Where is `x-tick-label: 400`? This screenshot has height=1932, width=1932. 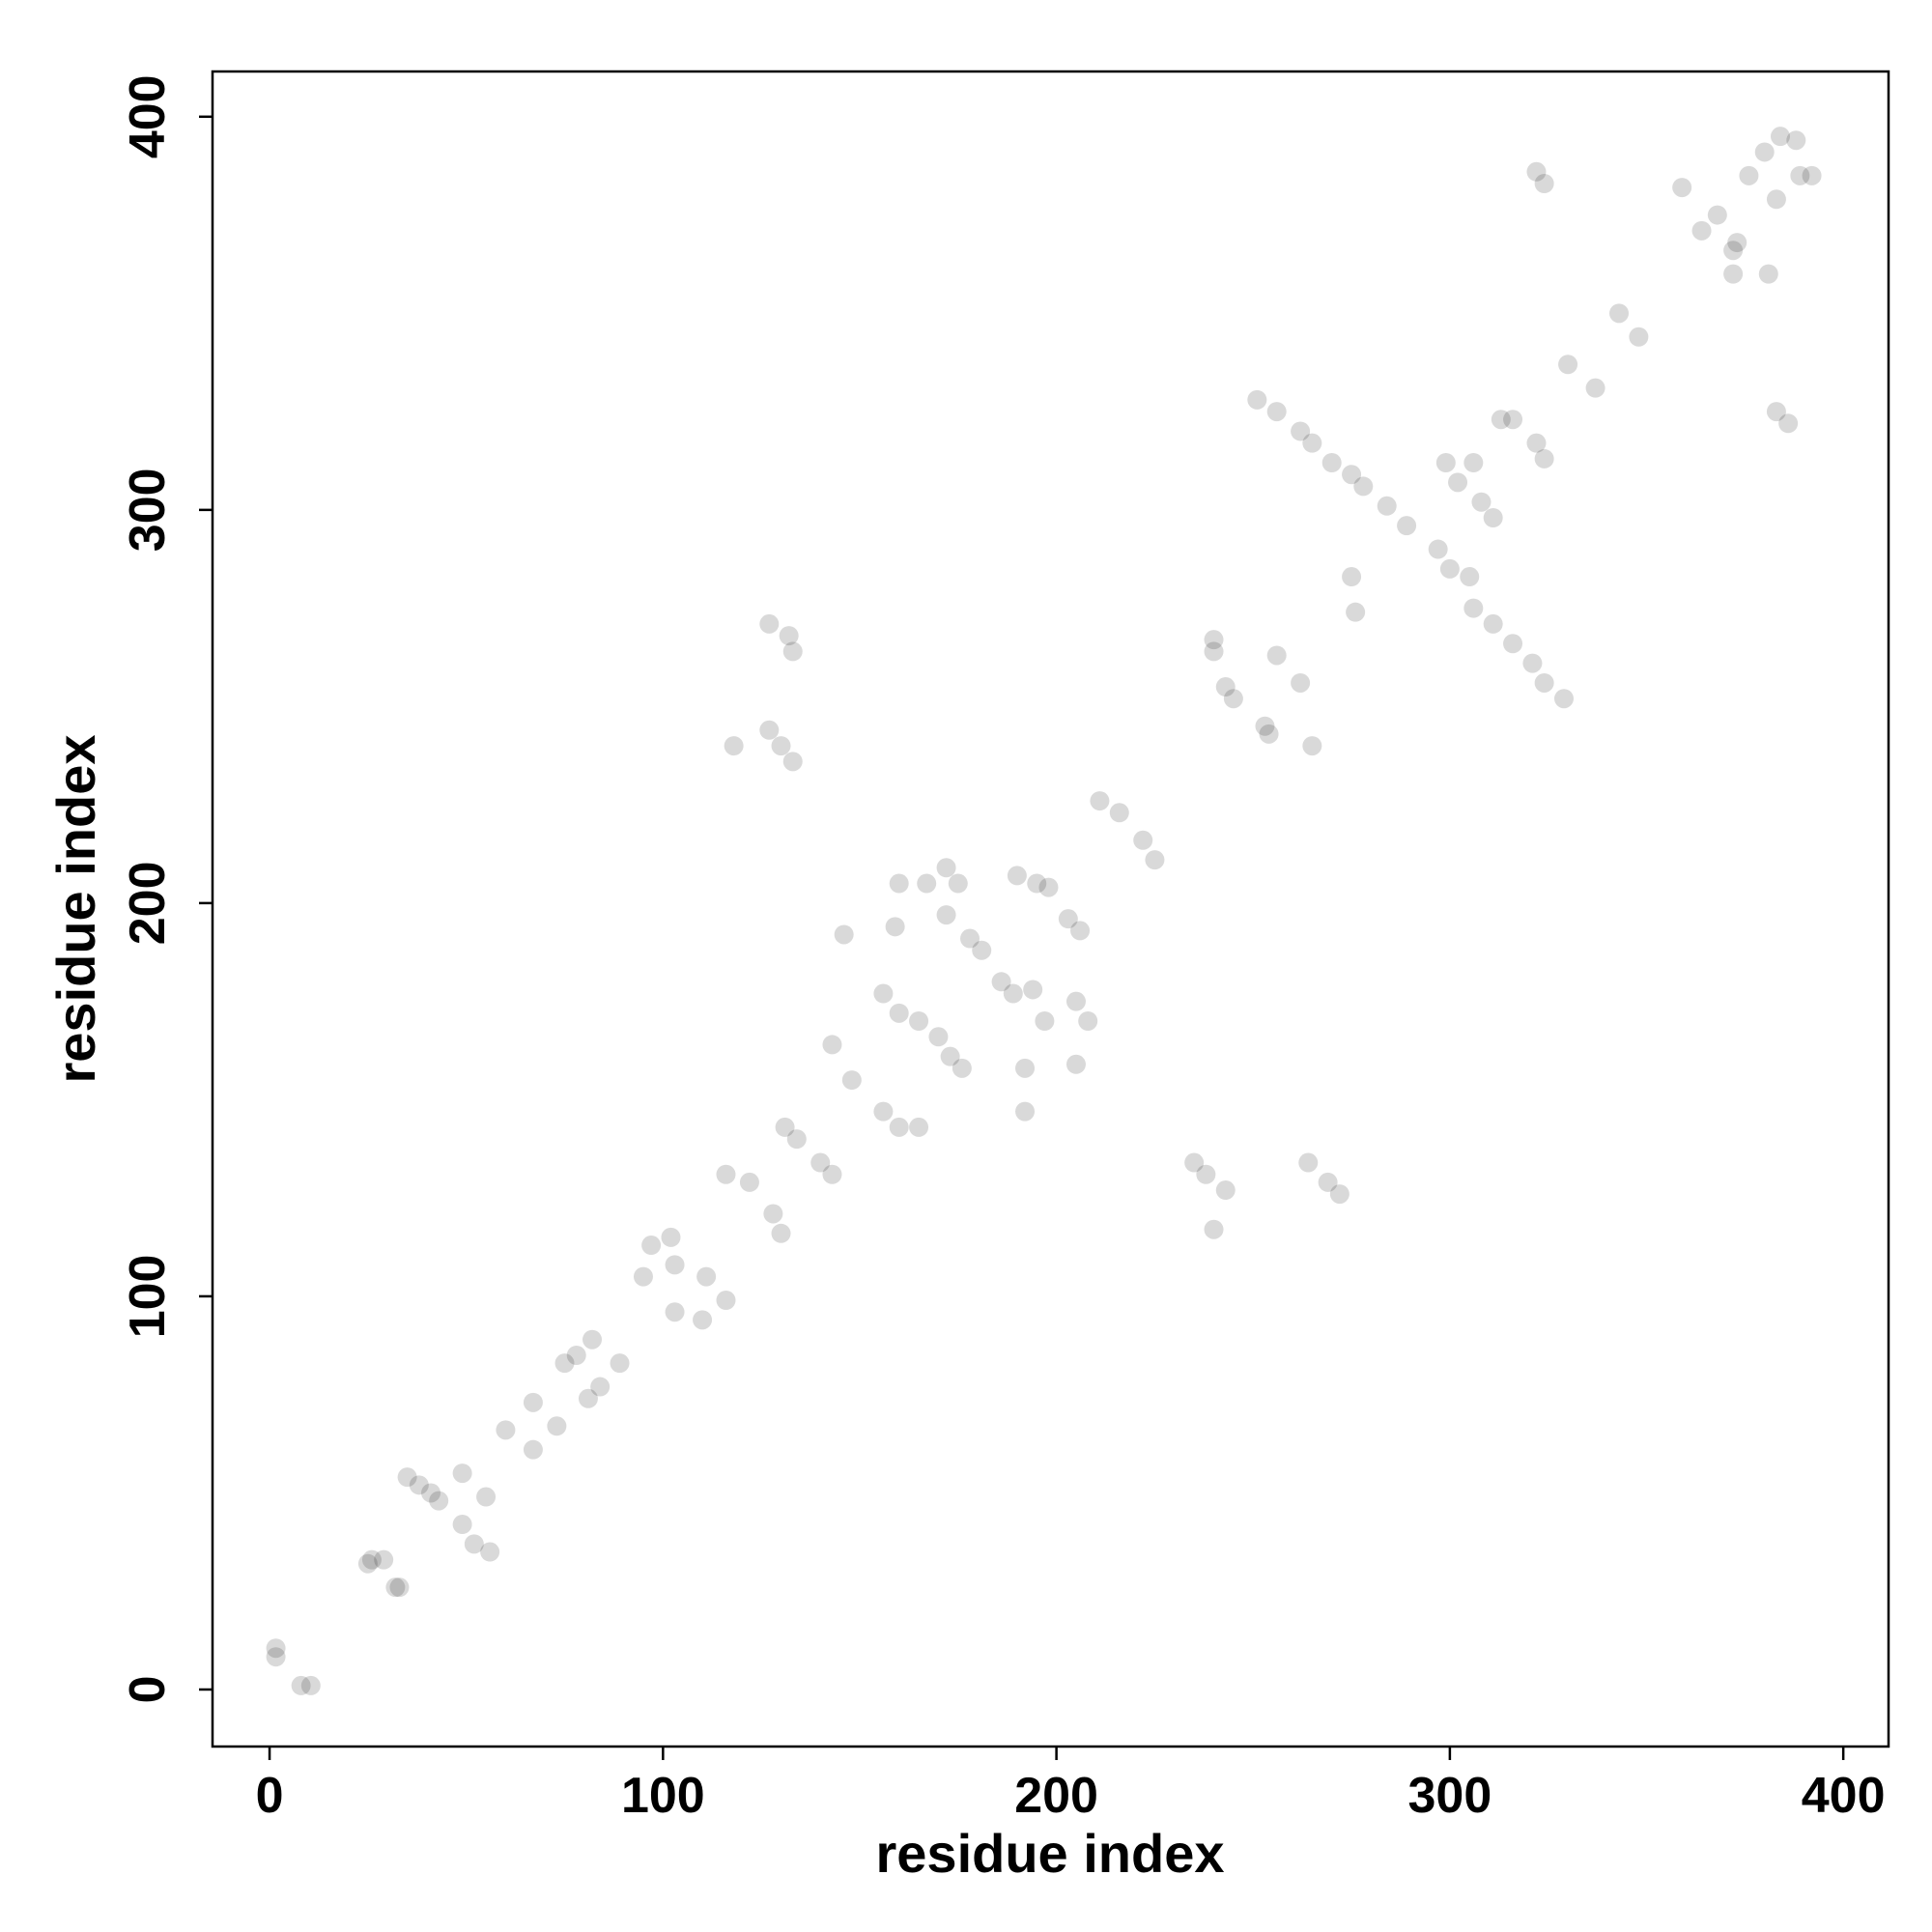 x-tick-label: 400 is located at coordinates (1844, 1796).